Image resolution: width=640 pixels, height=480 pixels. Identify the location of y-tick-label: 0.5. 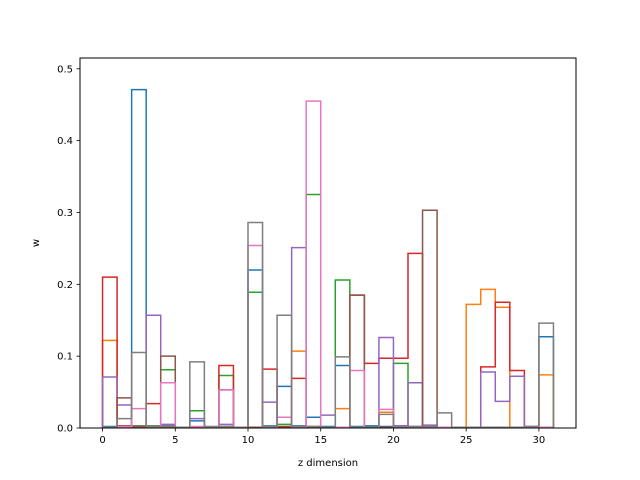
(65, 69).